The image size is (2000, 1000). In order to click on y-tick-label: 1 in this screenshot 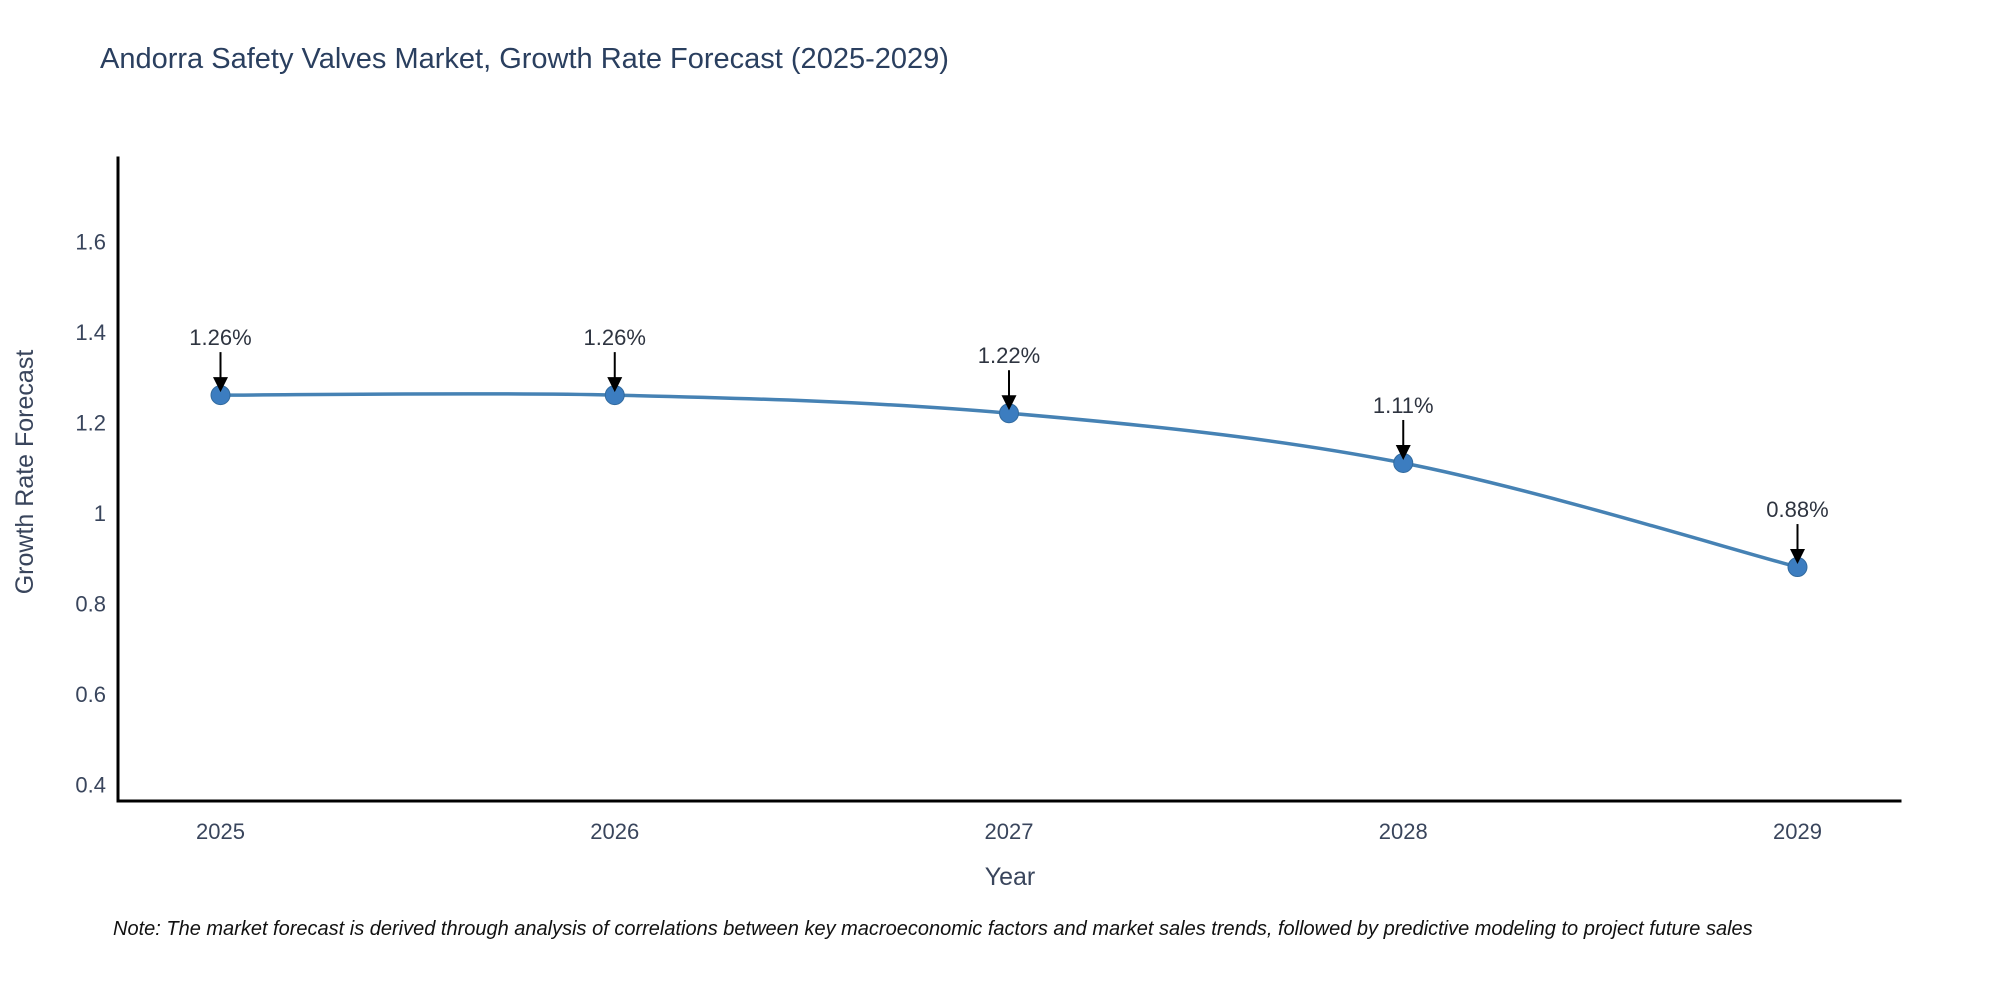, I will do `click(100, 513)`.